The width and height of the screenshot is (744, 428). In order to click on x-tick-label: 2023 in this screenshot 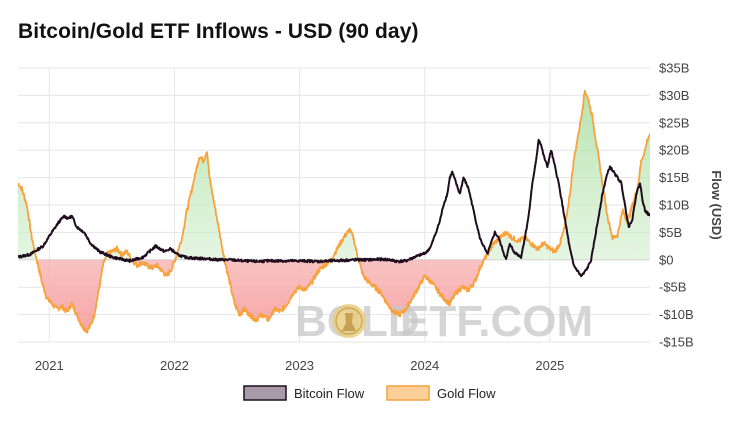, I will do `click(299, 365)`.